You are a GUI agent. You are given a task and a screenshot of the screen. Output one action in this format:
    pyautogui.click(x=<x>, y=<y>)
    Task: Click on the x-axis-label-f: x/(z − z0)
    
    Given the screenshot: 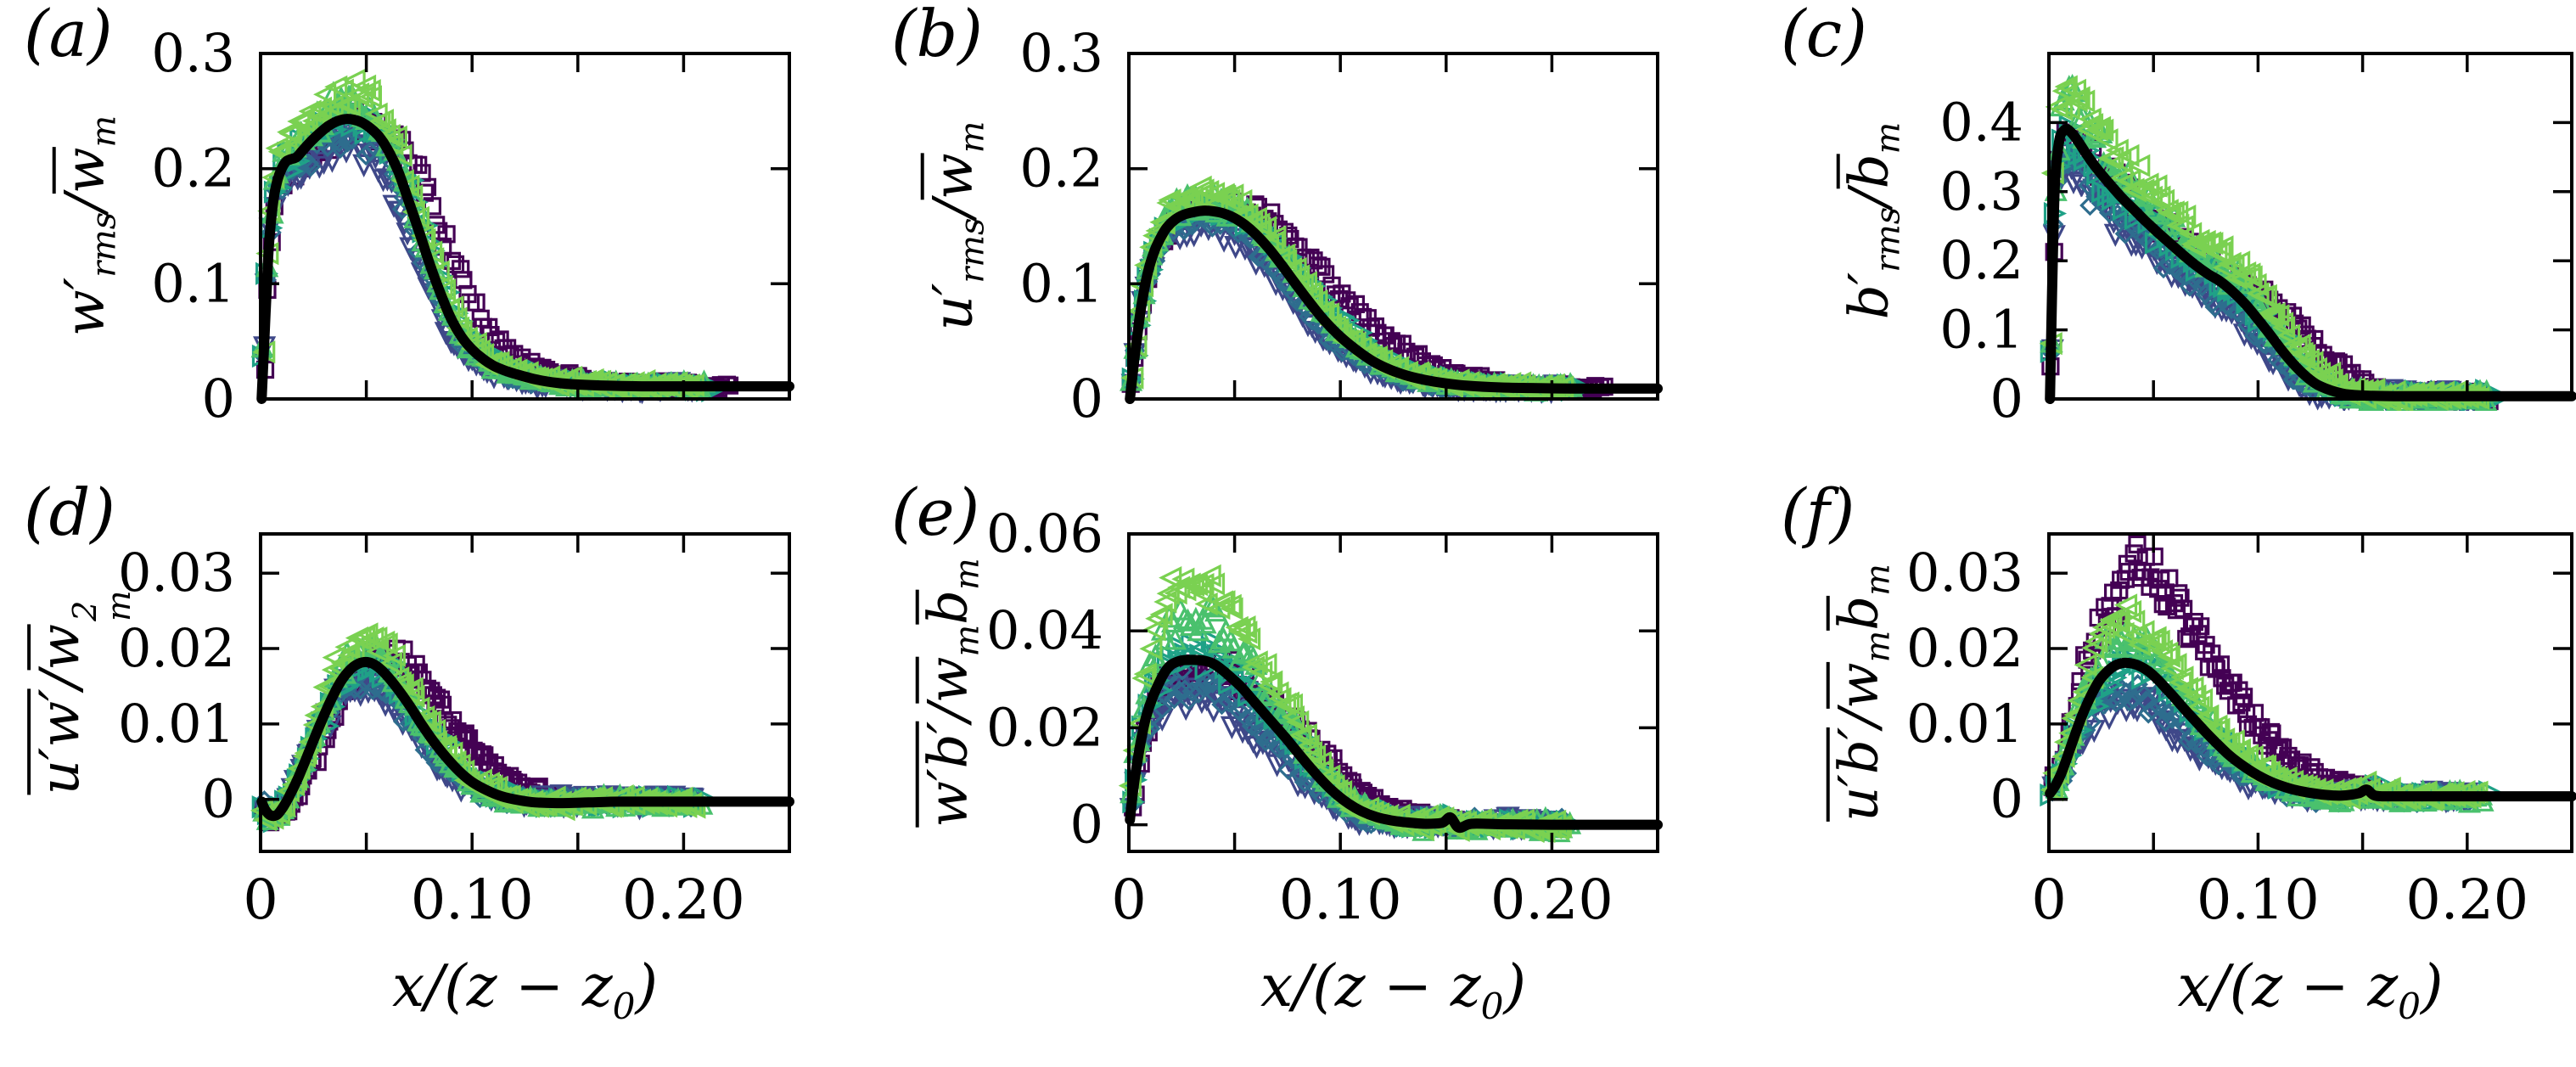 What is the action you would take?
    pyautogui.click(x=2310, y=991)
    